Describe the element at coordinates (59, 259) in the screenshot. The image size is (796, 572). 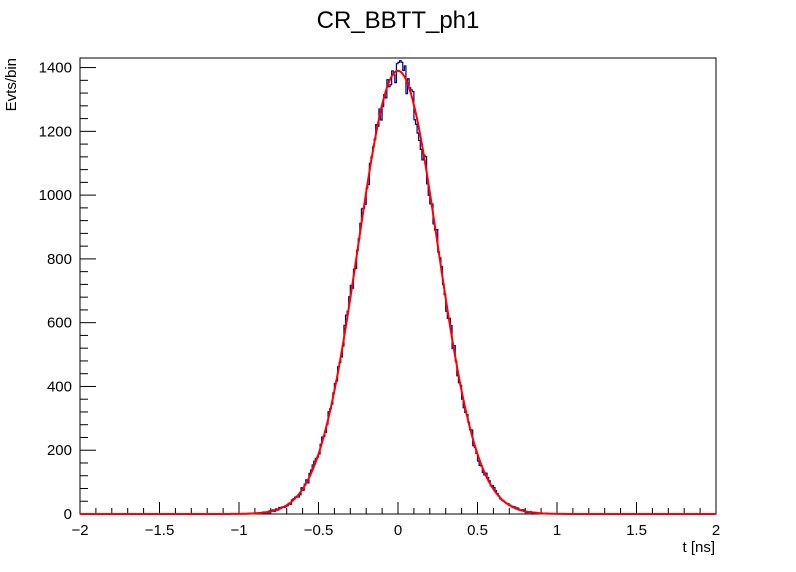
I see `y-tick-label: 800` at that location.